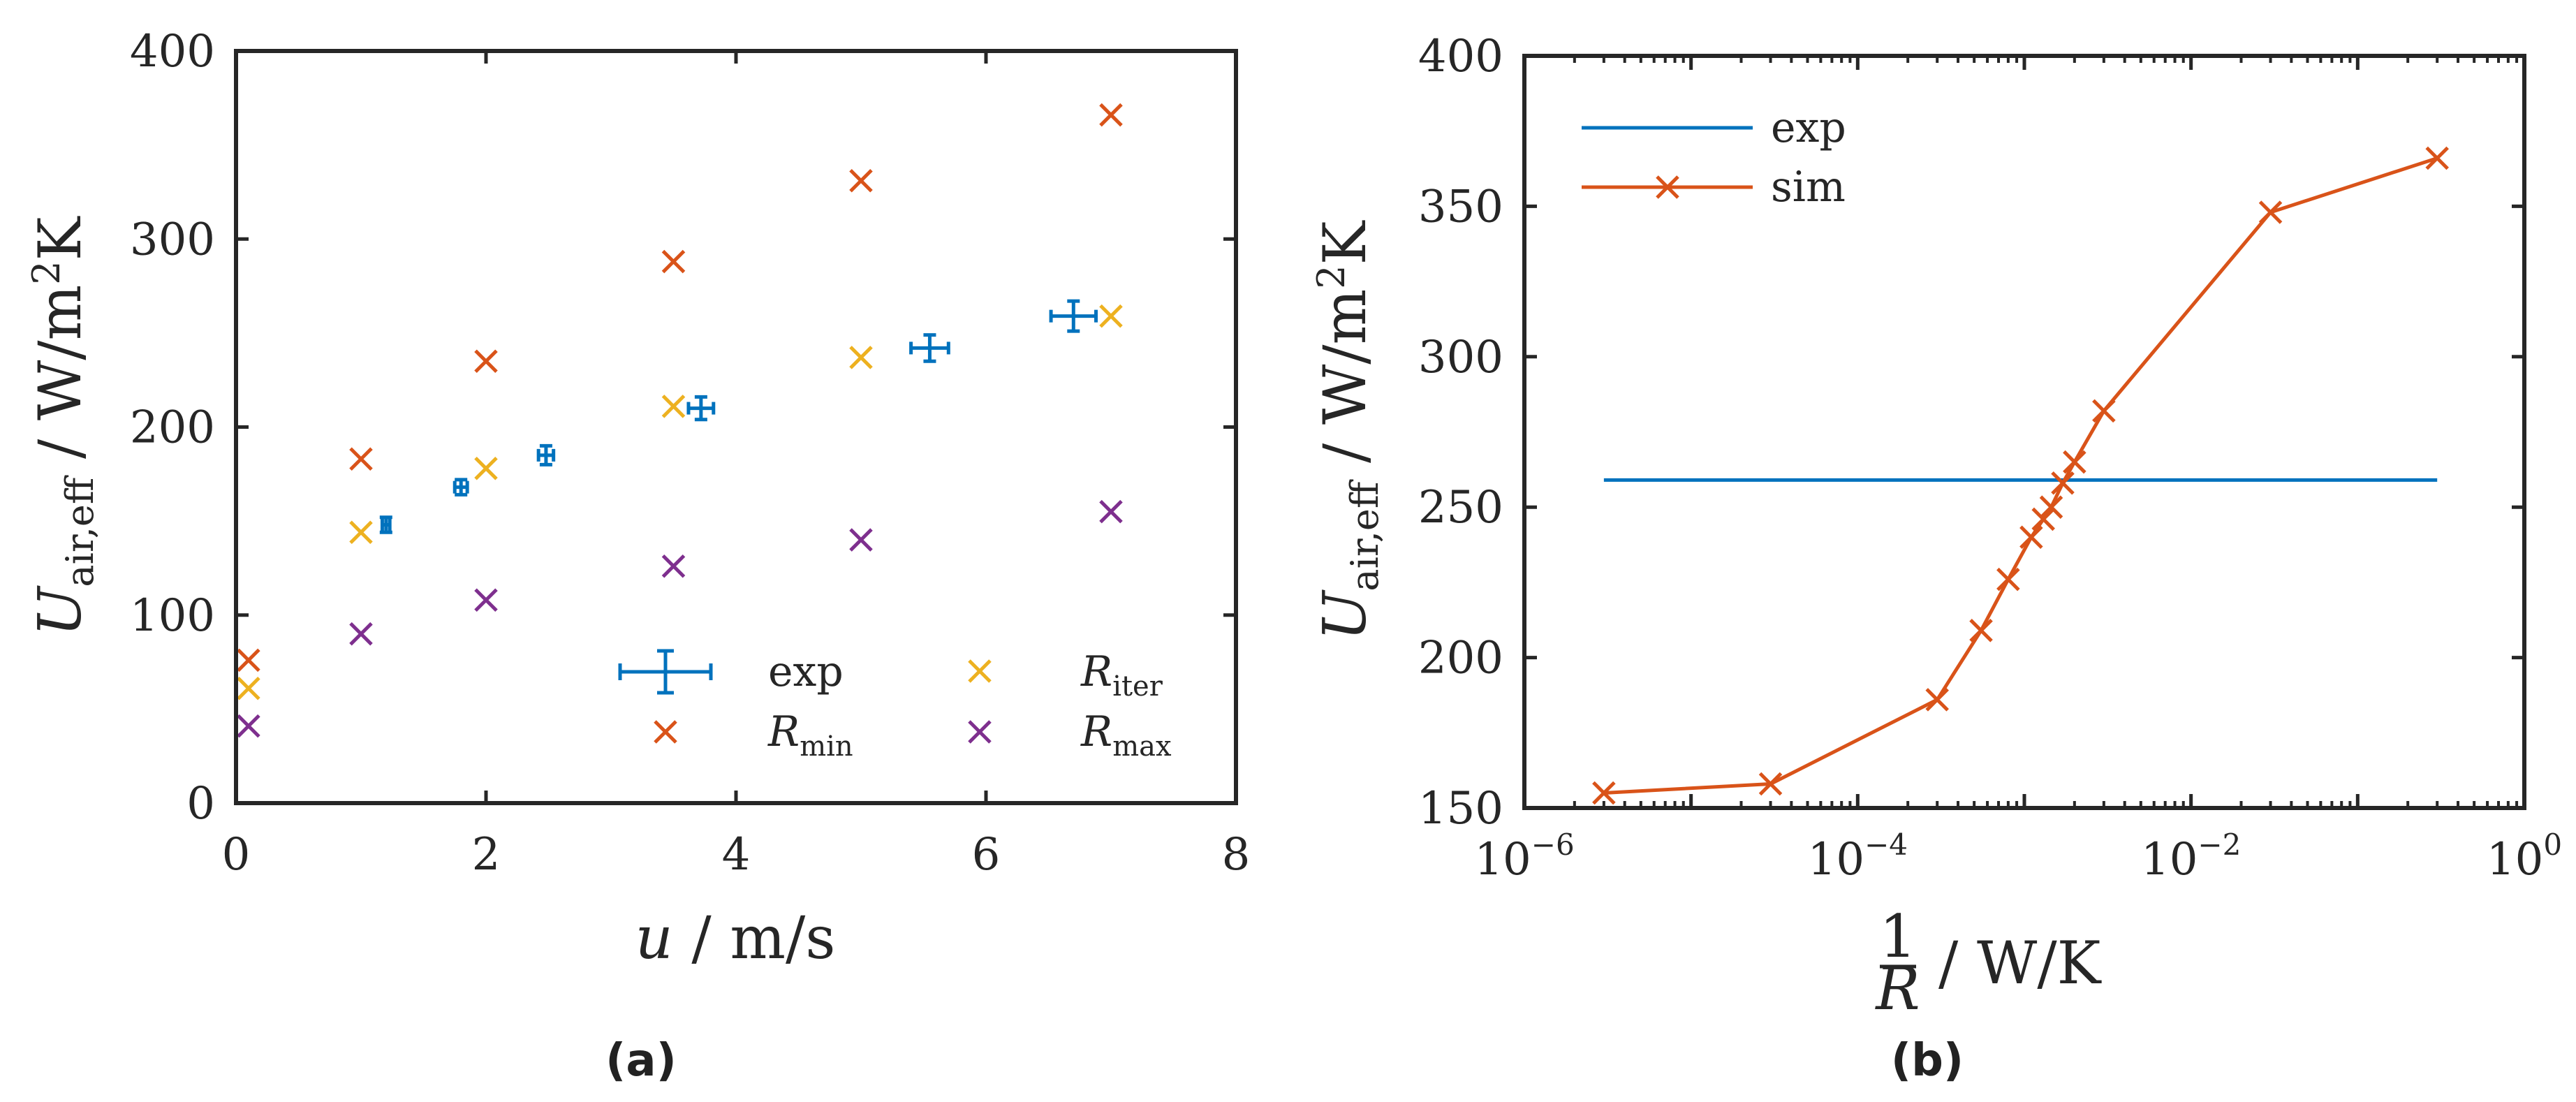 Image resolution: width=2576 pixels, height=1102 pixels. What do you see at coordinates (172, 428) in the screenshot?
I see `y-tick-label-a: 200` at bounding box center [172, 428].